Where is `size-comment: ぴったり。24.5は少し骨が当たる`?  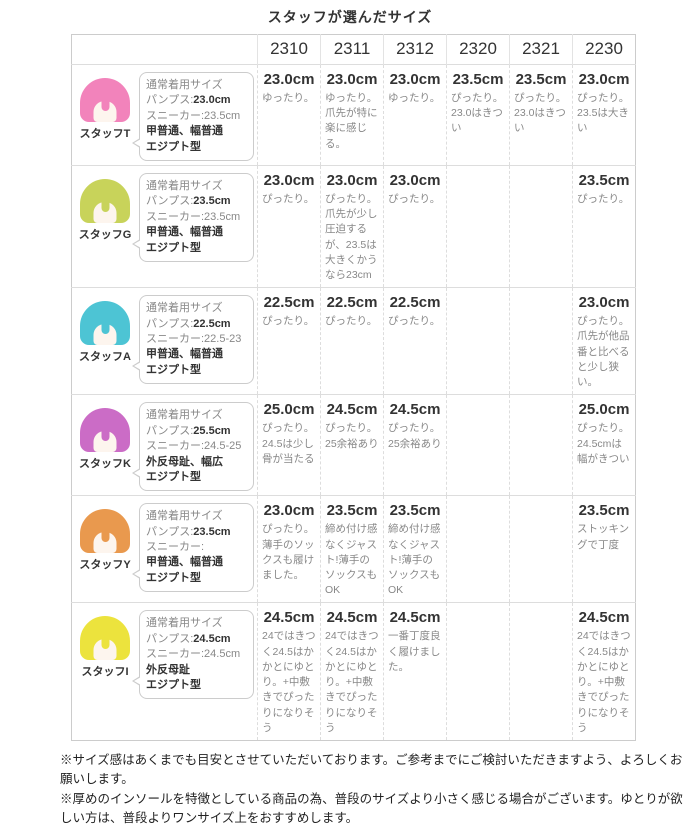 size-comment: ぴったり。24.5は少し骨が当たる is located at coordinates (288, 443).